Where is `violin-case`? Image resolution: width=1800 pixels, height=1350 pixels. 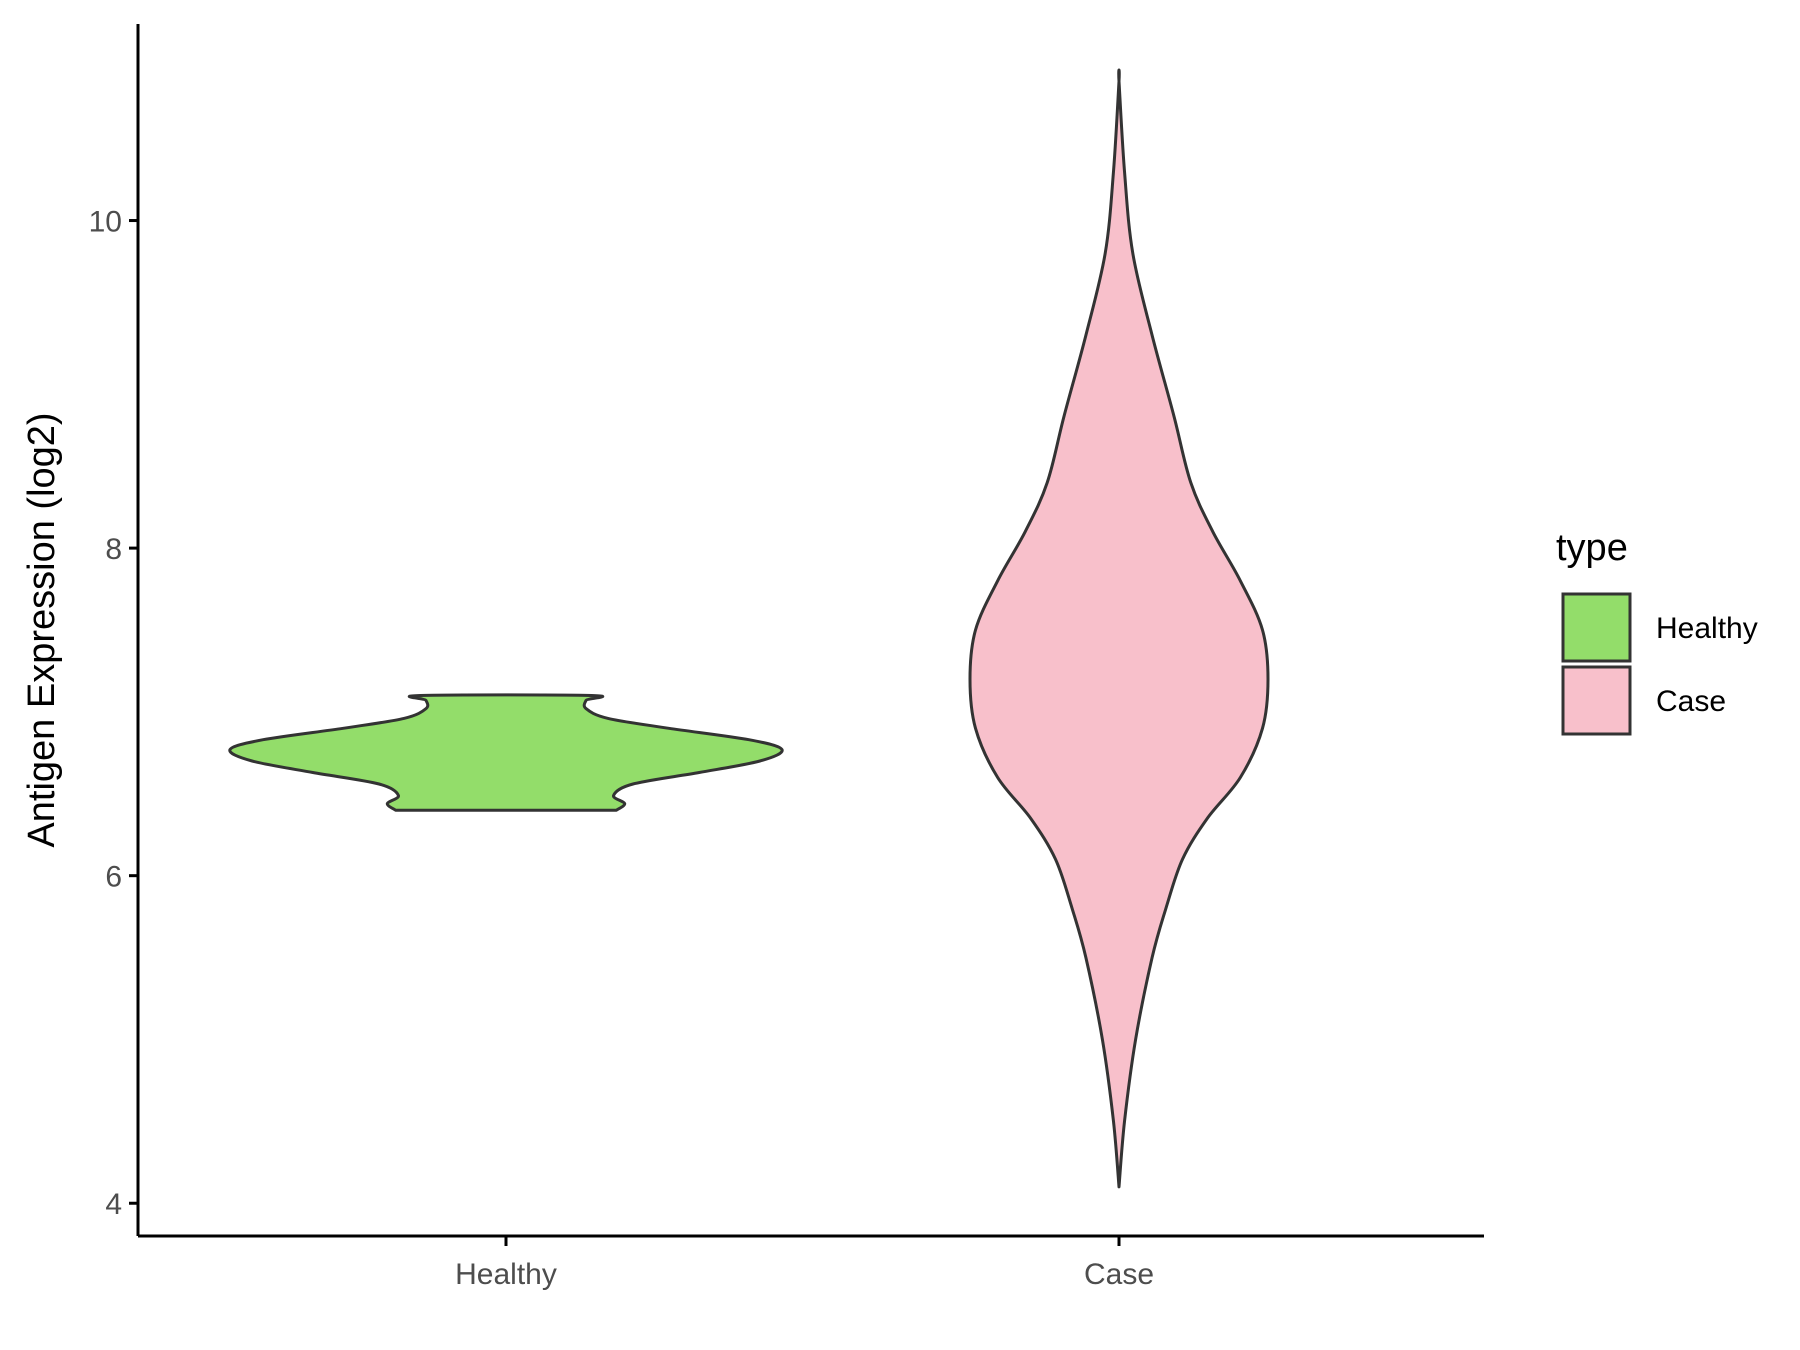 violin-case is located at coordinates (1119, 628).